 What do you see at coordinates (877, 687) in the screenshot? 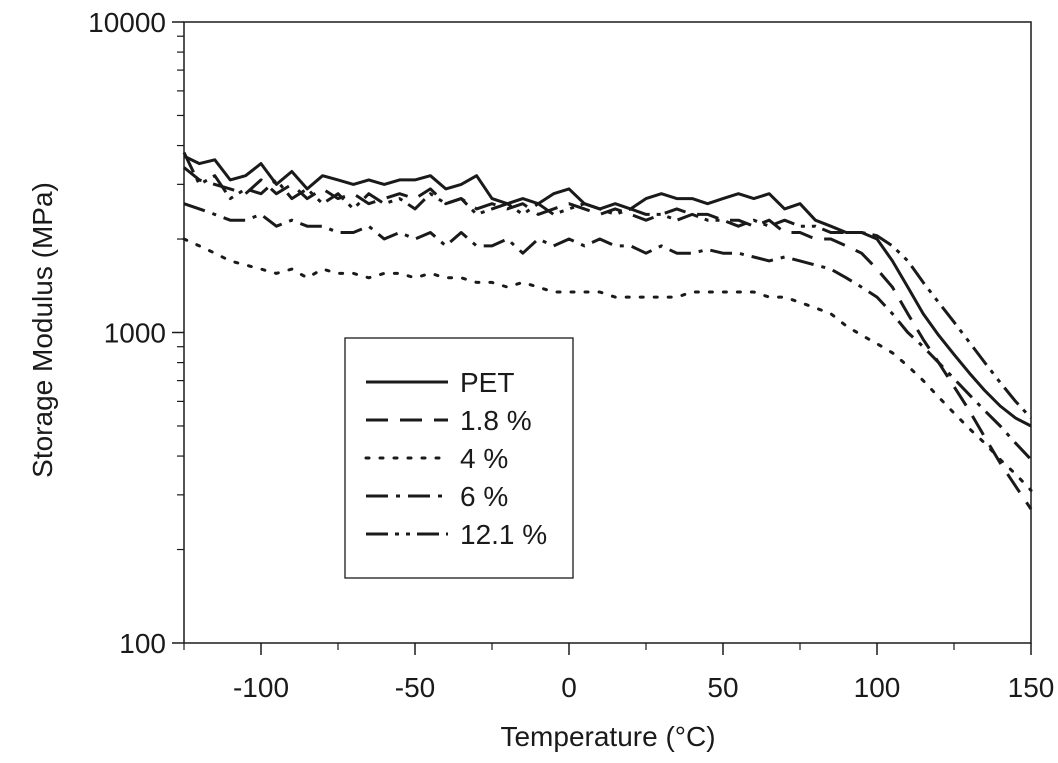
I see `x-tick-label: 100` at bounding box center [877, 687].